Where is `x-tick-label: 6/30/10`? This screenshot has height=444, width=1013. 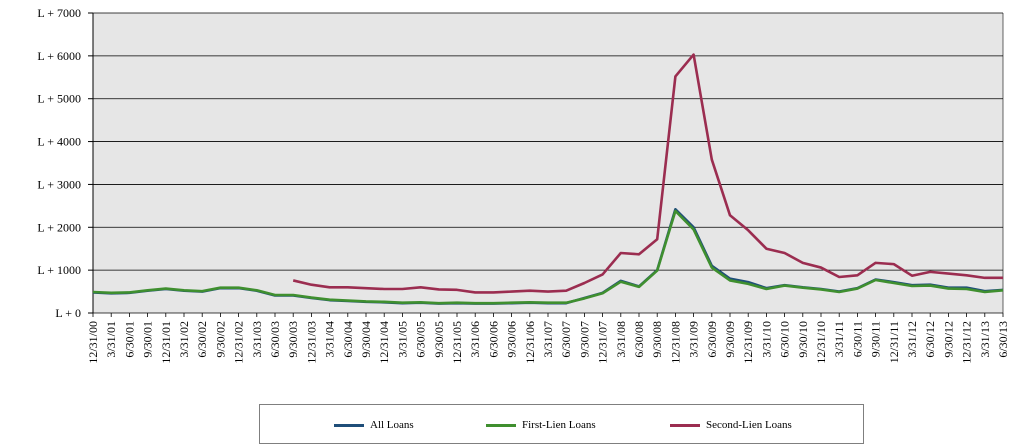 x-tick-label: 6/30/10 is located at coordinates (785, 339).